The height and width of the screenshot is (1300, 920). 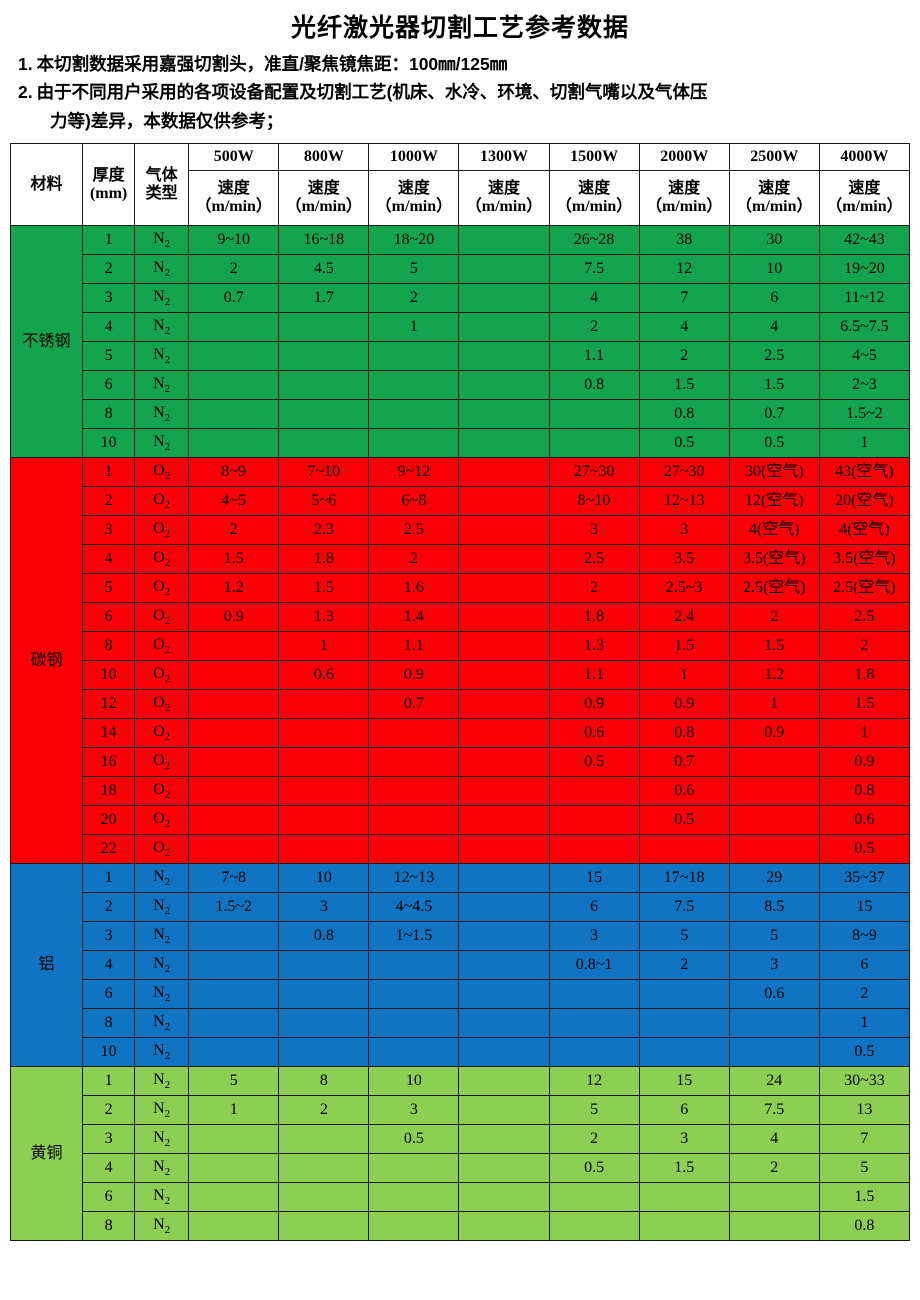 What do you see at coordinates (461, 530) in the screenshot?
I see `table-row: 3 O2 2 2.3 2.5 3 3 4(空气) 4(空气)` at bounding box center [461, 530].